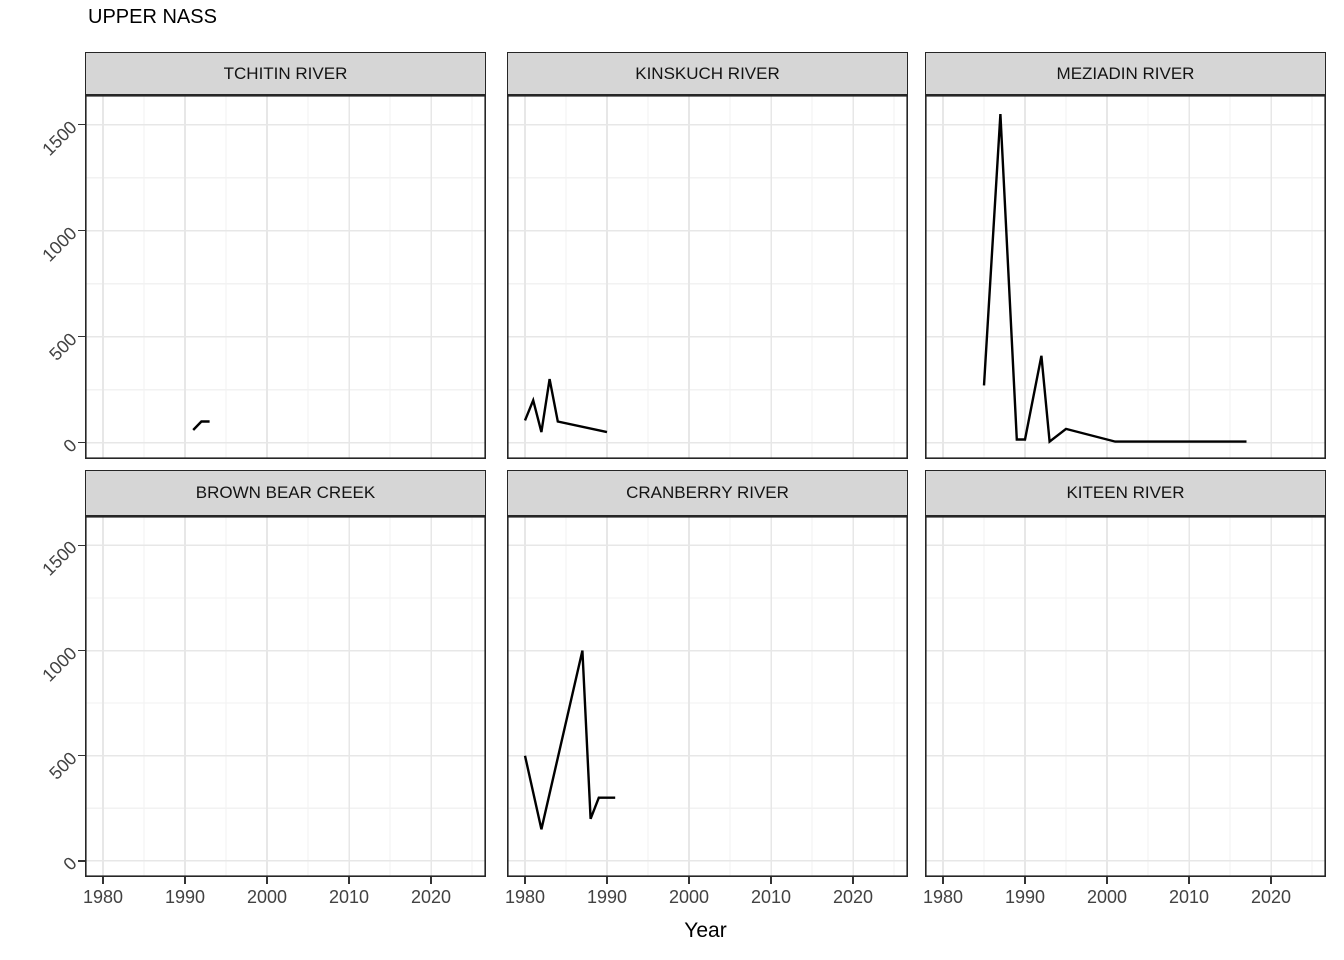 This screenshot has width=1344, height=960. What do you see at coordinates (707, 73) in the screenshot?
I see `facet-strip-label: KINSKUCH RIVER` at bounding box center [707, 73].